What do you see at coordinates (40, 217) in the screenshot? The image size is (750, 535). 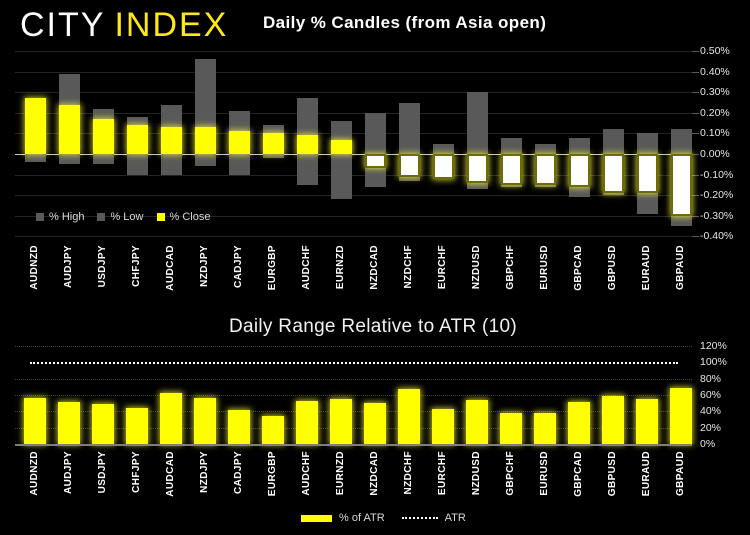 I see `high-swatch-icon` at bounding box center [40, 217].